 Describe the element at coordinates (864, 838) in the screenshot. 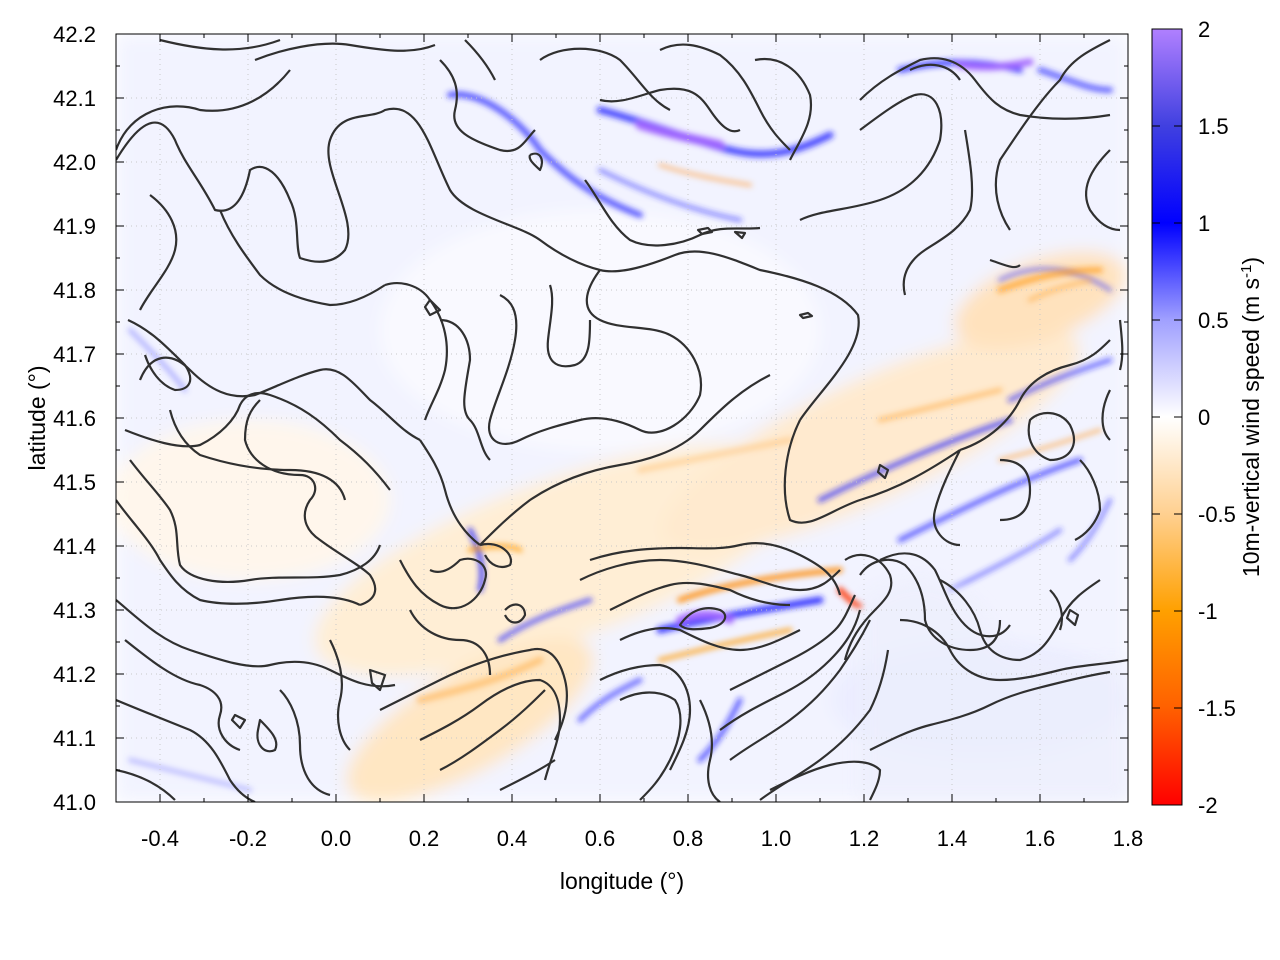

I see `x-tick-label: 1.2` at that location.